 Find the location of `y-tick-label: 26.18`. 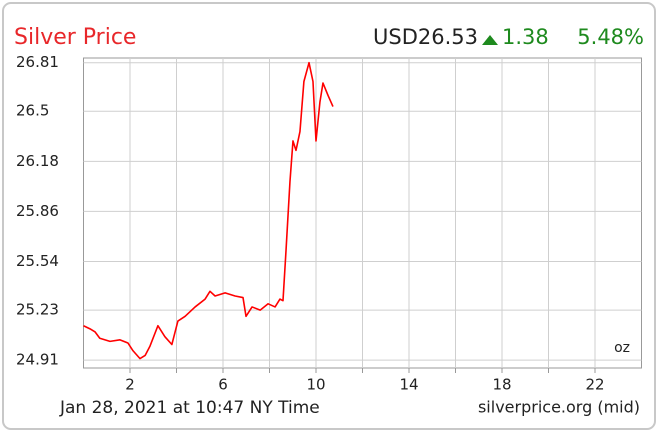

y-tick-label: 26.18 is located at coordinates (37, 161).